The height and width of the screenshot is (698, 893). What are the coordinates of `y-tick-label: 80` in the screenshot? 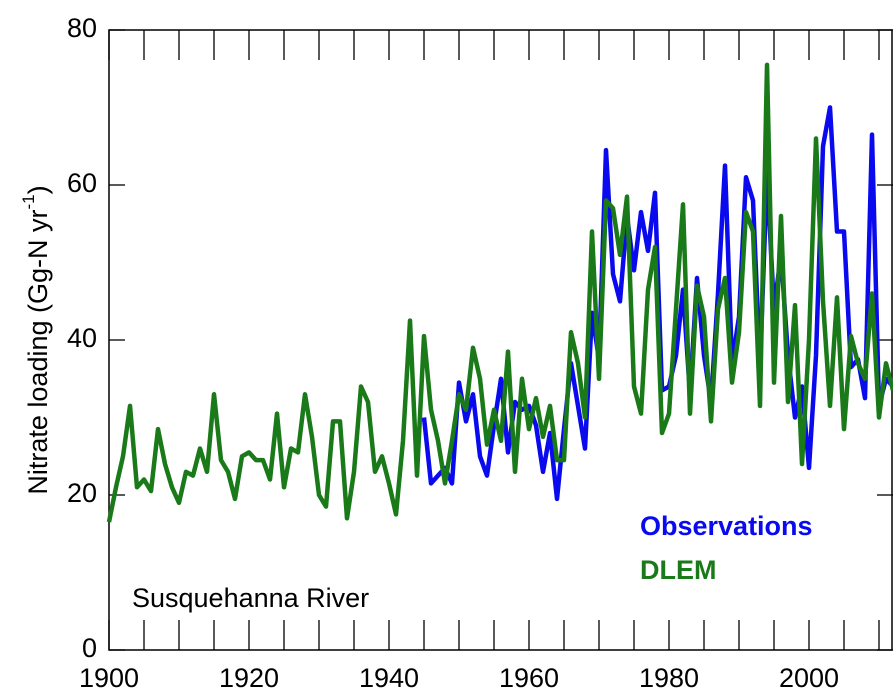 It's located at (82, 28).